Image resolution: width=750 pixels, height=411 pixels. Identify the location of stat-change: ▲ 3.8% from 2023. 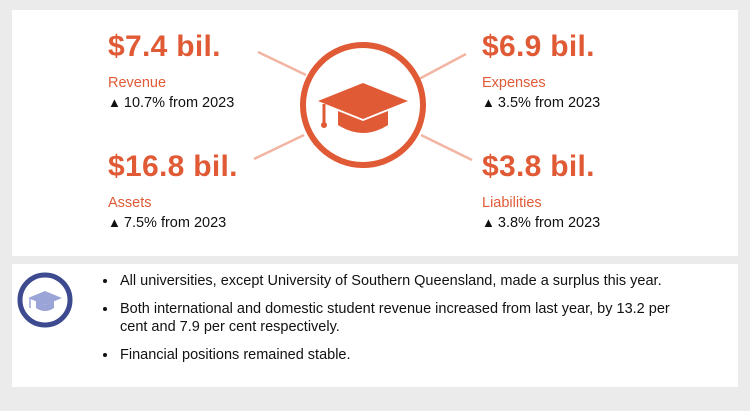
(541, 223).